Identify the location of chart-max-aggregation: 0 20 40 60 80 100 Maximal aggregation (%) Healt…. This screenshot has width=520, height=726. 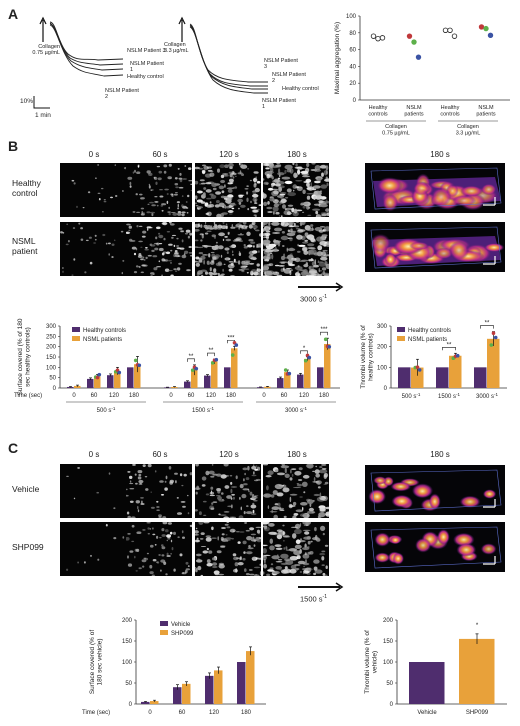
(422, 75).